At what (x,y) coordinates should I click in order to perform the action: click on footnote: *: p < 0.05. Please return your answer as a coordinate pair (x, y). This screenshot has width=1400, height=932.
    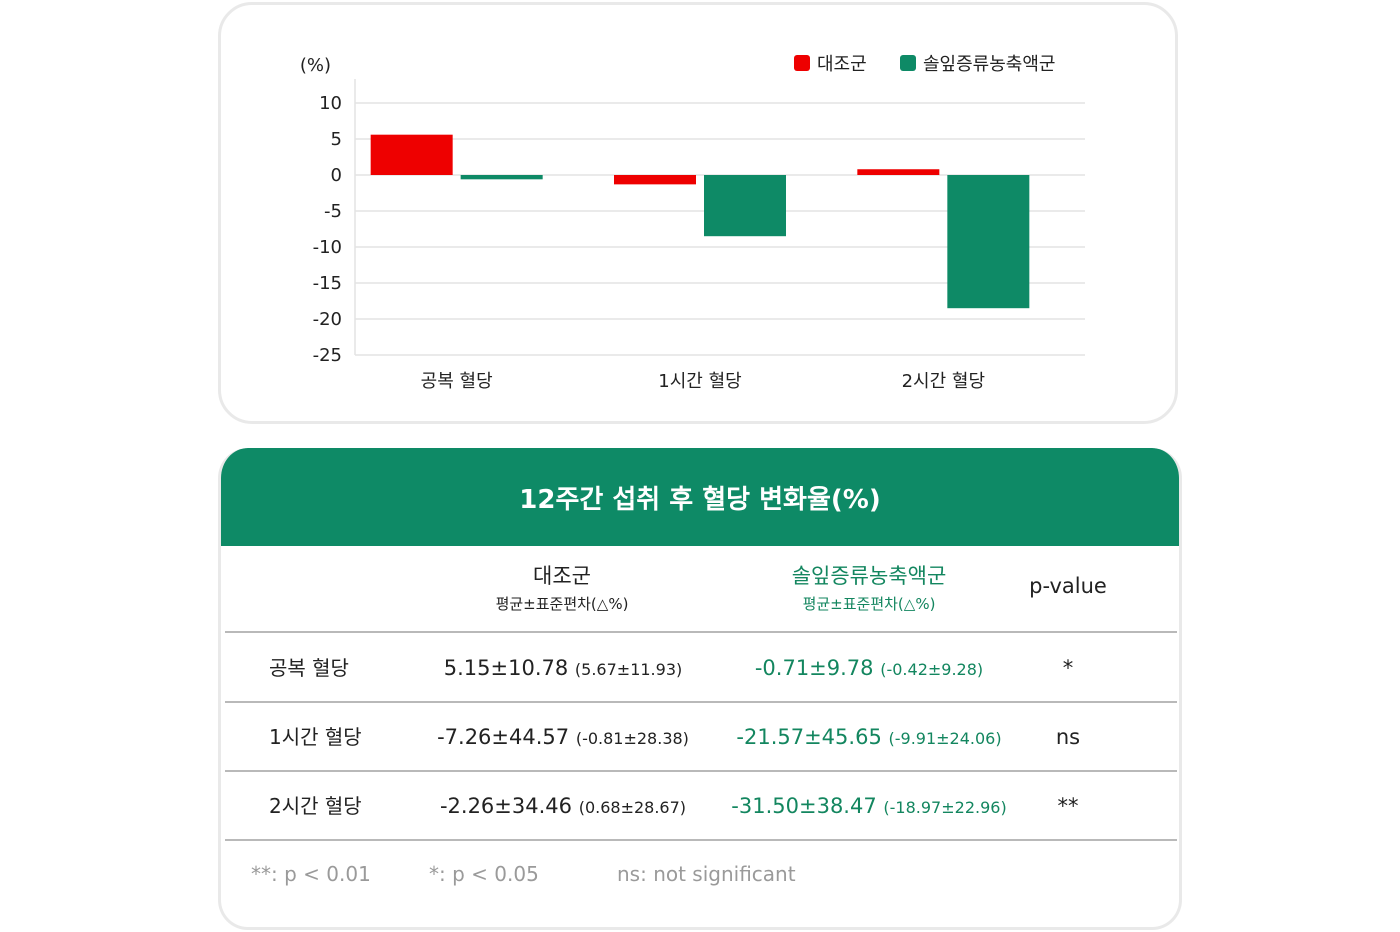
    Looking at the image, I should click on (484, 874).